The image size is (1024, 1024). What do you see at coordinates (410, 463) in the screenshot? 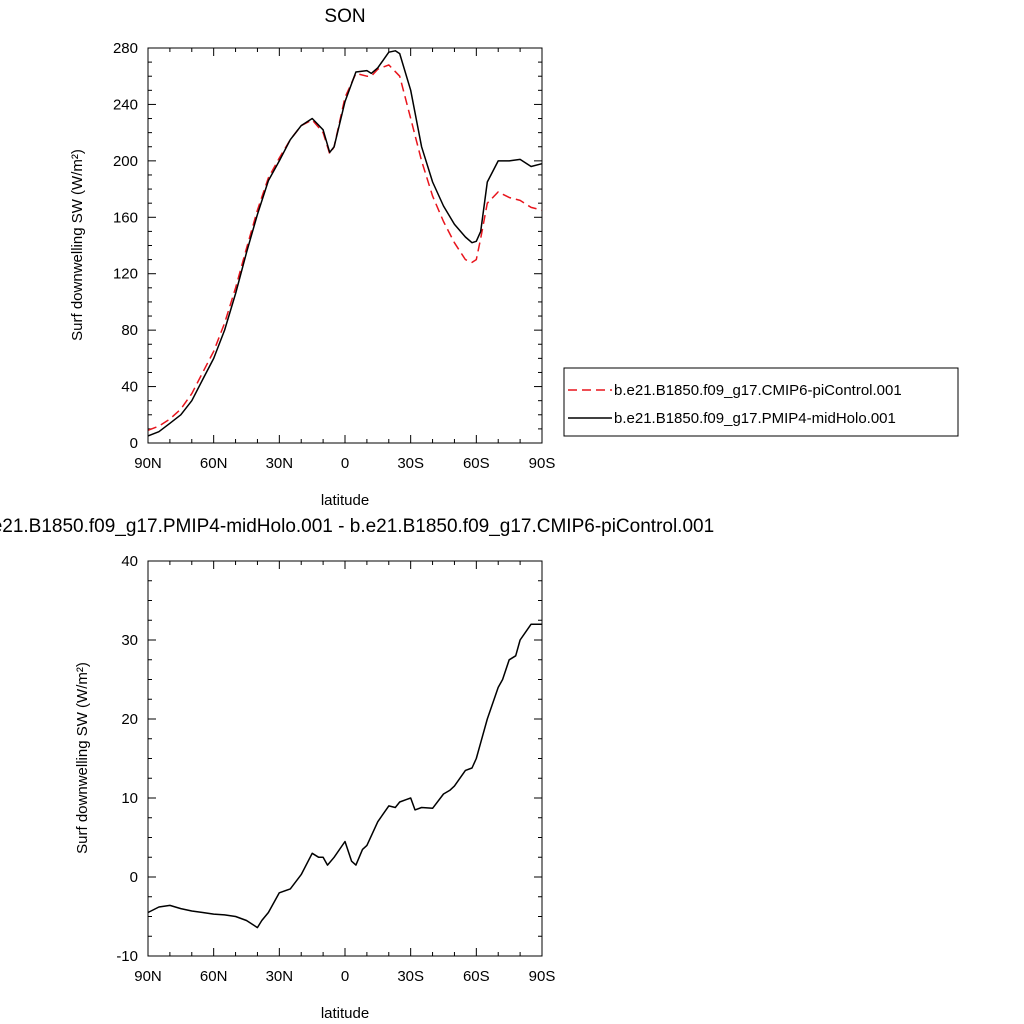
I see `top-xtick-label: 30S` at bounding box center [410, 463].